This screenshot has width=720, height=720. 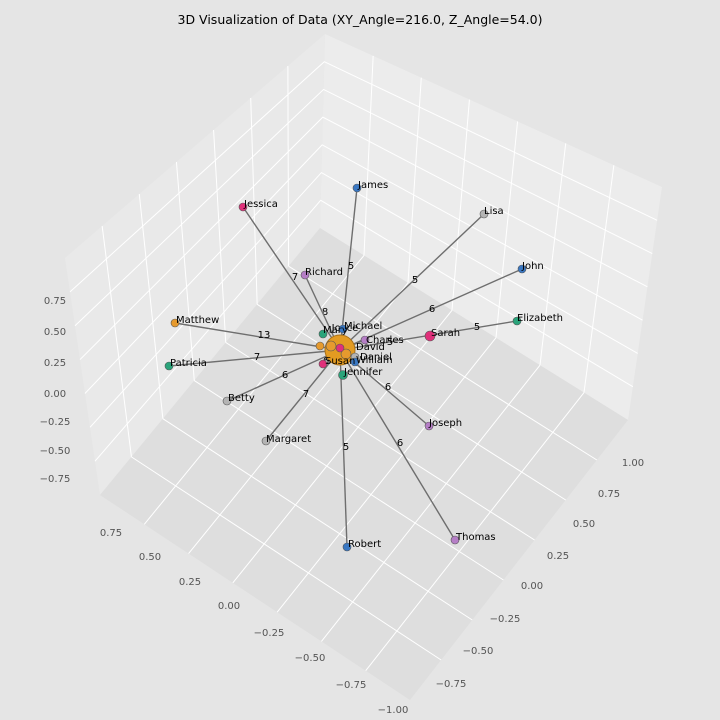 What do you see at coordinates (558, 556) in the screenshot?
I see `x-tick-label: 0.25` at bounding box center [558, 556].